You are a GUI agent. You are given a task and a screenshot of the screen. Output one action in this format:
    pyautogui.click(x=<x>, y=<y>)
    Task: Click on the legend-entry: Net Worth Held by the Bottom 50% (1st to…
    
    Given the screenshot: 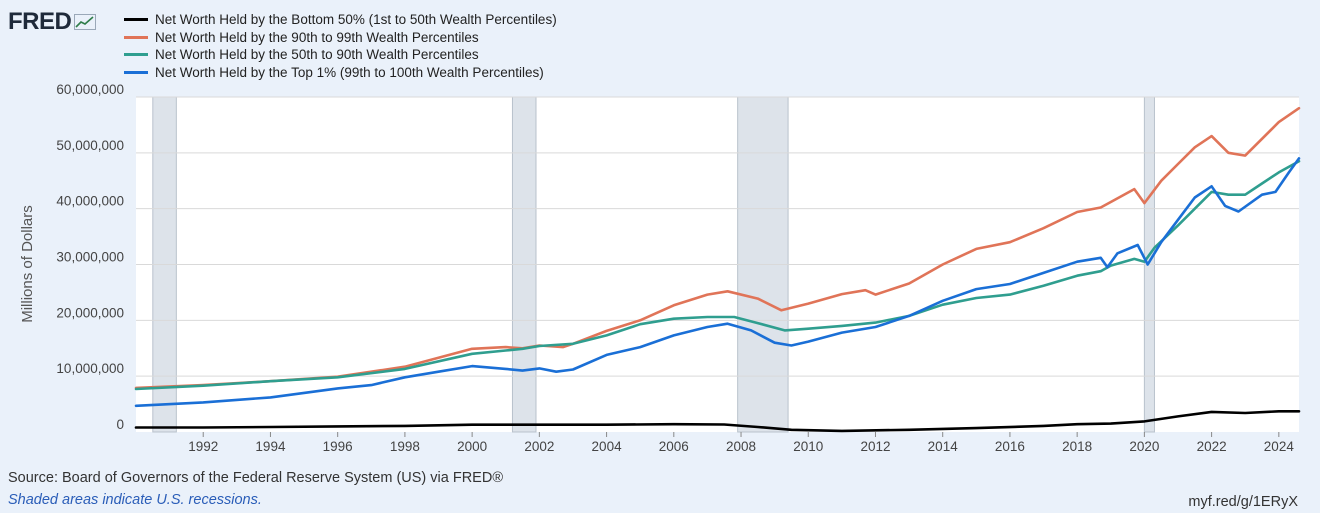 What is the action you would take?
    pyautogui.click(x=340, y=20)
    